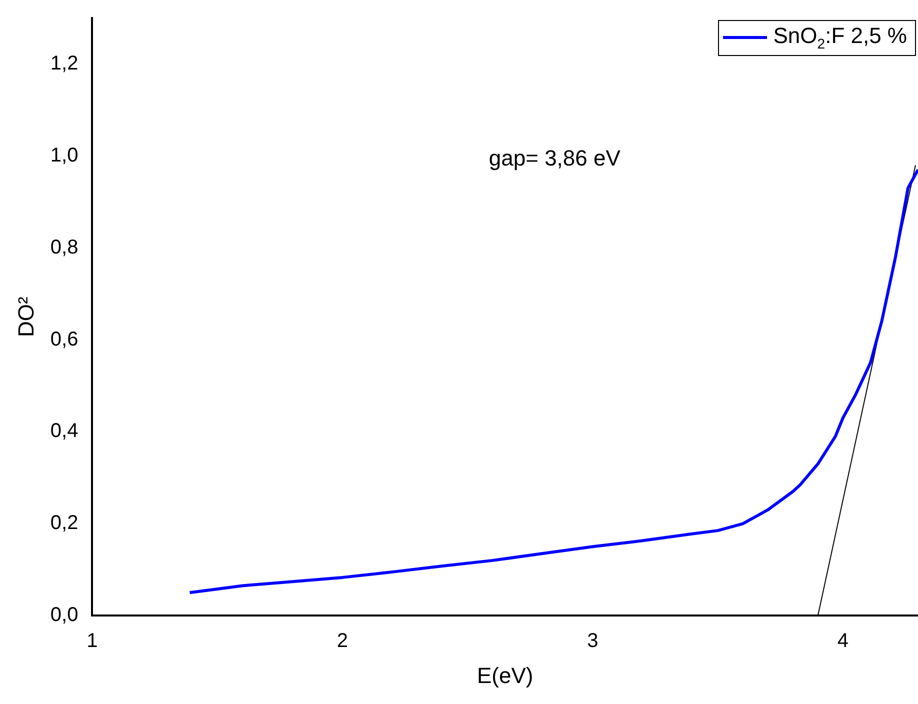 This screenshot has height=704, width=918. Describe the element at coordinates (92, 641) in the screenshot. I see `x-tick-label: 1` at that location.